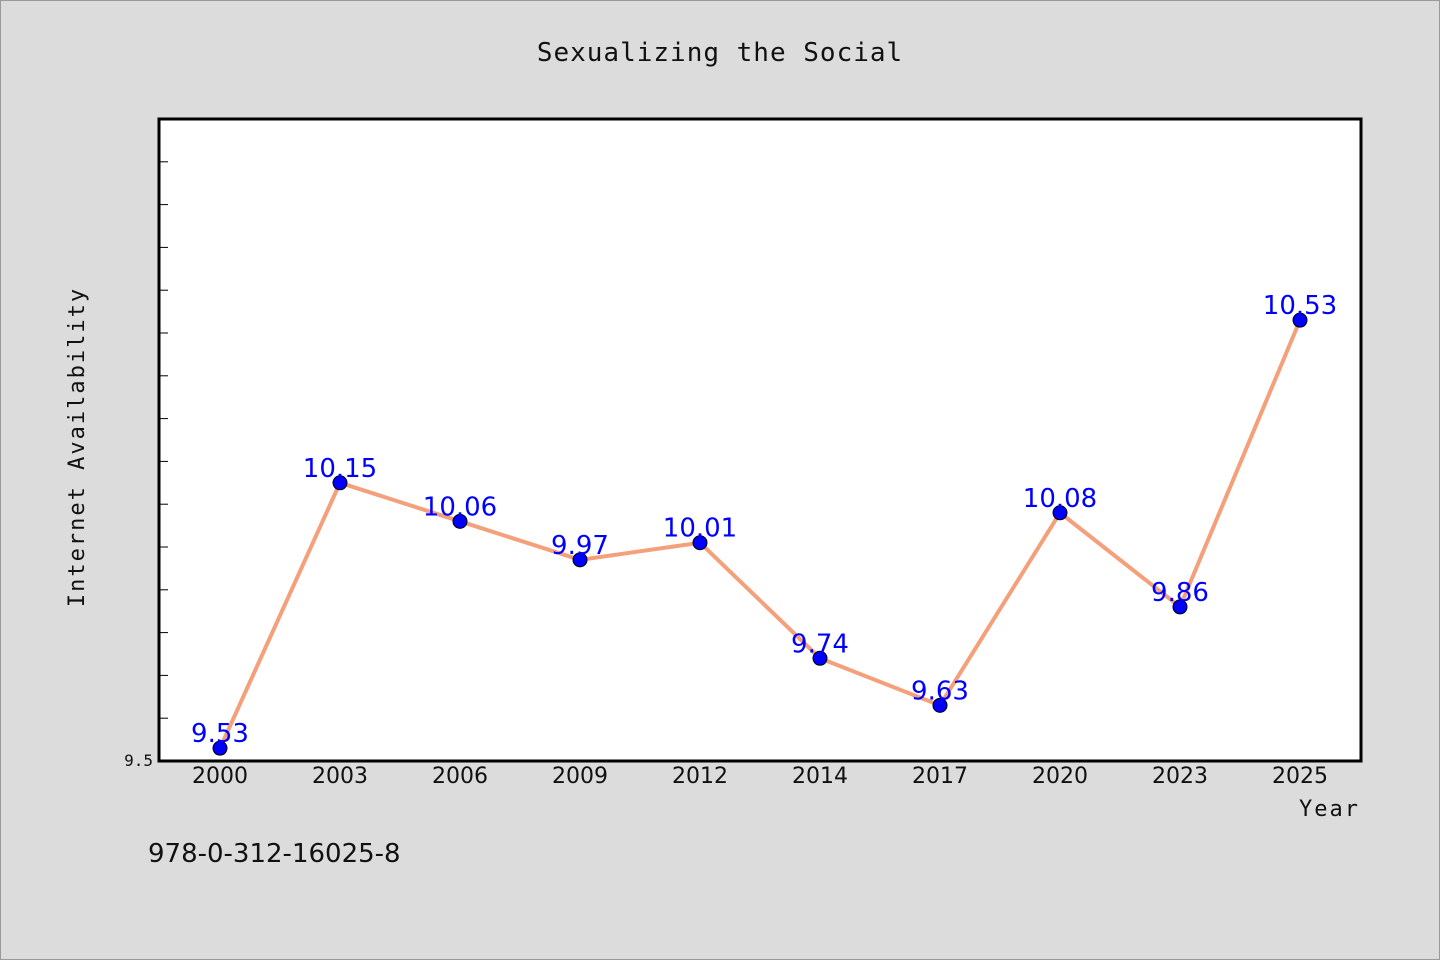 This screenshot has height=960, width=1440. Describe the element at coordinates (460, 776) in the screenshot. I see `x-tick-label: 2006` at that location.